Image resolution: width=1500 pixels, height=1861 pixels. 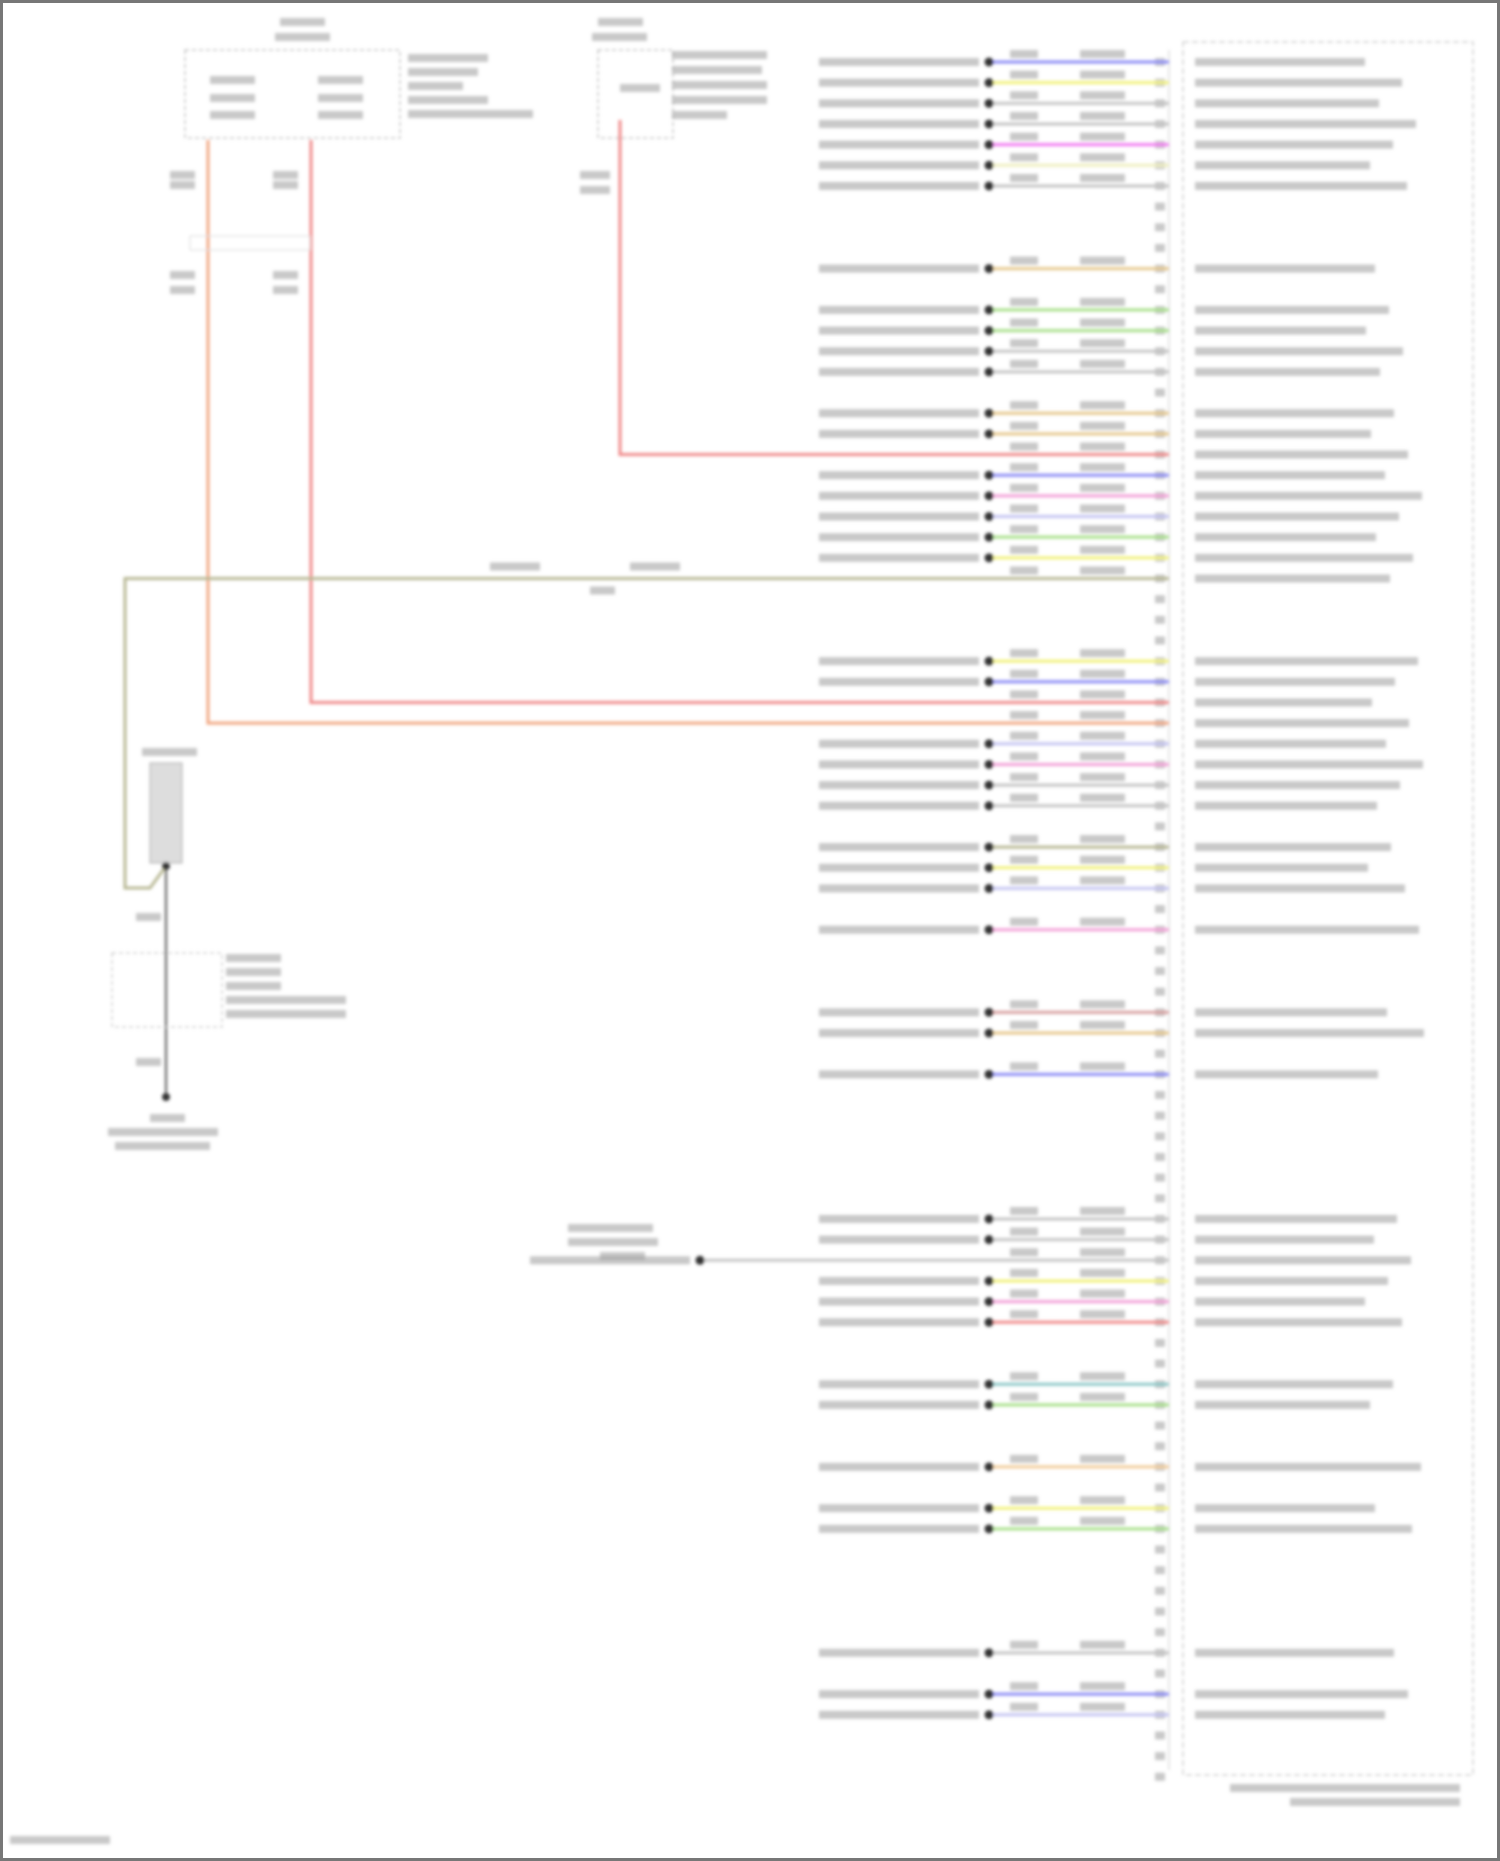 I want to click on hot-at-label, so click(x=619, y=37).